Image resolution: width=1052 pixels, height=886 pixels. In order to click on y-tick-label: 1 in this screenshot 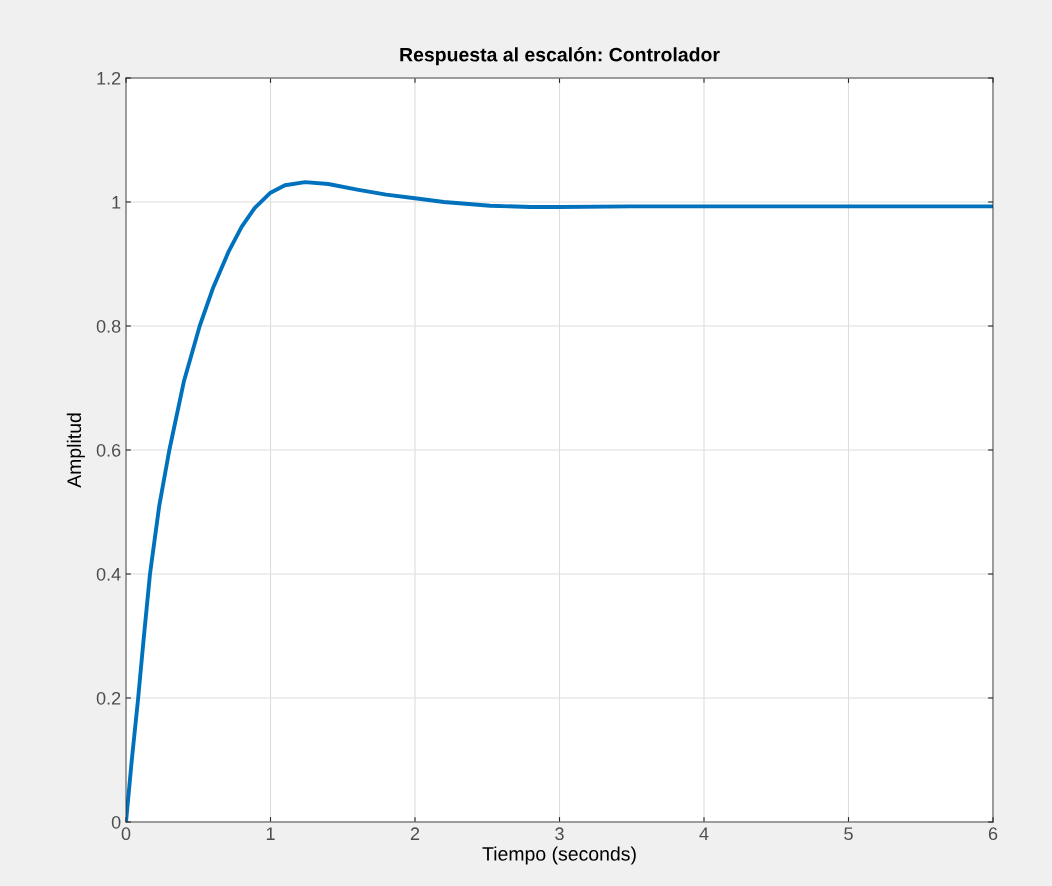, I will do `click(116, 202)`.